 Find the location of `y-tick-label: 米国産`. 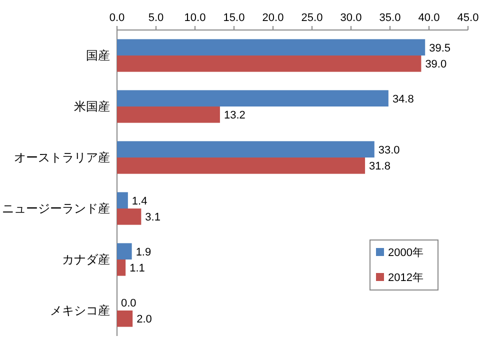

y-tick-label: 米国産 is located at coordinates (92, 107).